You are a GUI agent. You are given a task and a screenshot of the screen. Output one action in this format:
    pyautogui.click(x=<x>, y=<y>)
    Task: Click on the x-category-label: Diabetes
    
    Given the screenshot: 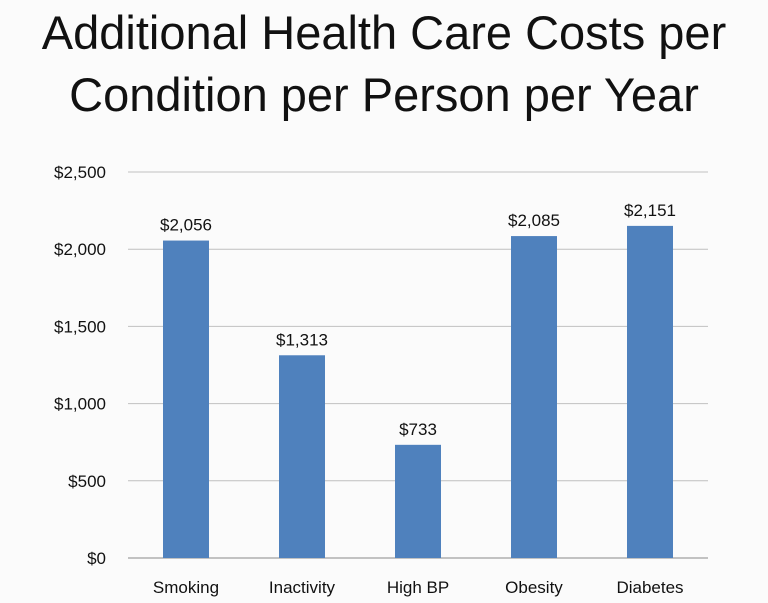 What is the action you would take?
    pyautogui.click(x=649, y=587)
    